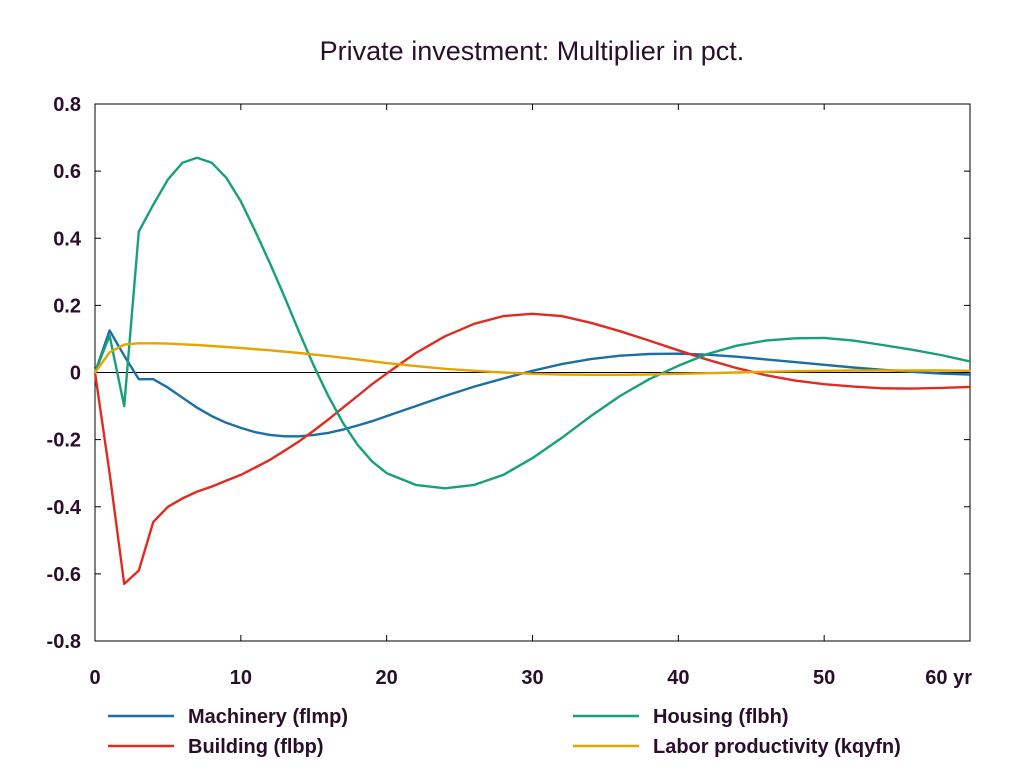  Describe the element at coordinates (256, 747) in the screenshot. I see `legend-label: Building (flbp)` at that location.